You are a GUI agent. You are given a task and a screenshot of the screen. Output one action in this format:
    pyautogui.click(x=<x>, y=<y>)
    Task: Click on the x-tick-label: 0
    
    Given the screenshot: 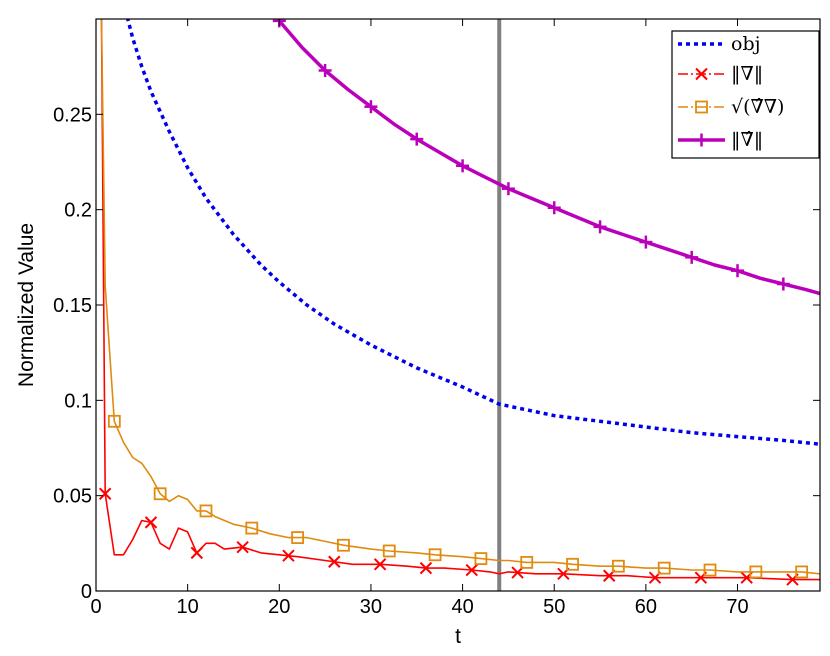 What is the action you would take?
    pyautogui.click(x=95, y=607)
    